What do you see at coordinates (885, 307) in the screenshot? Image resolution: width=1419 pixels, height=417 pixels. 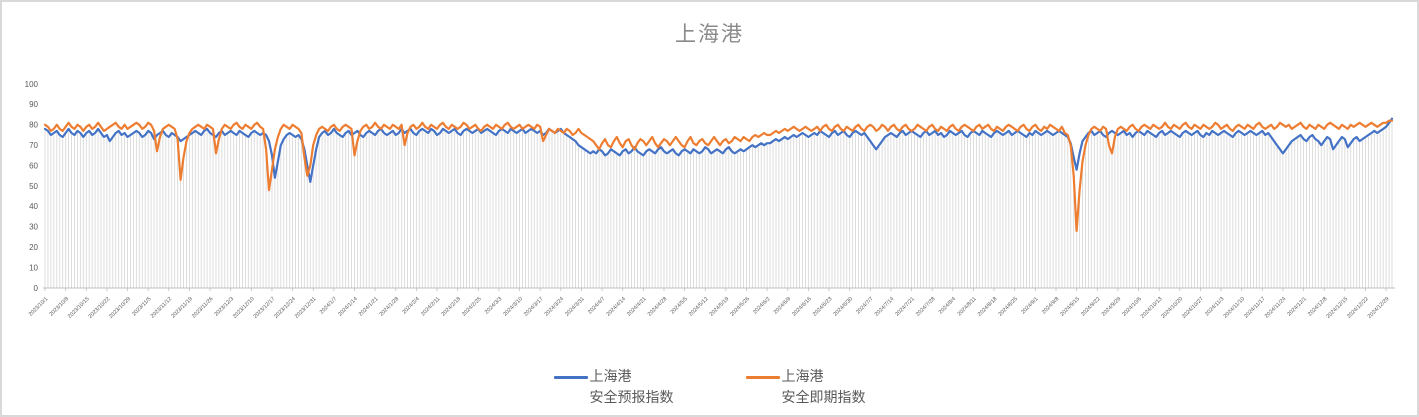 I see `svg-text: 2024/7/14` at bounding box center [885, 307].